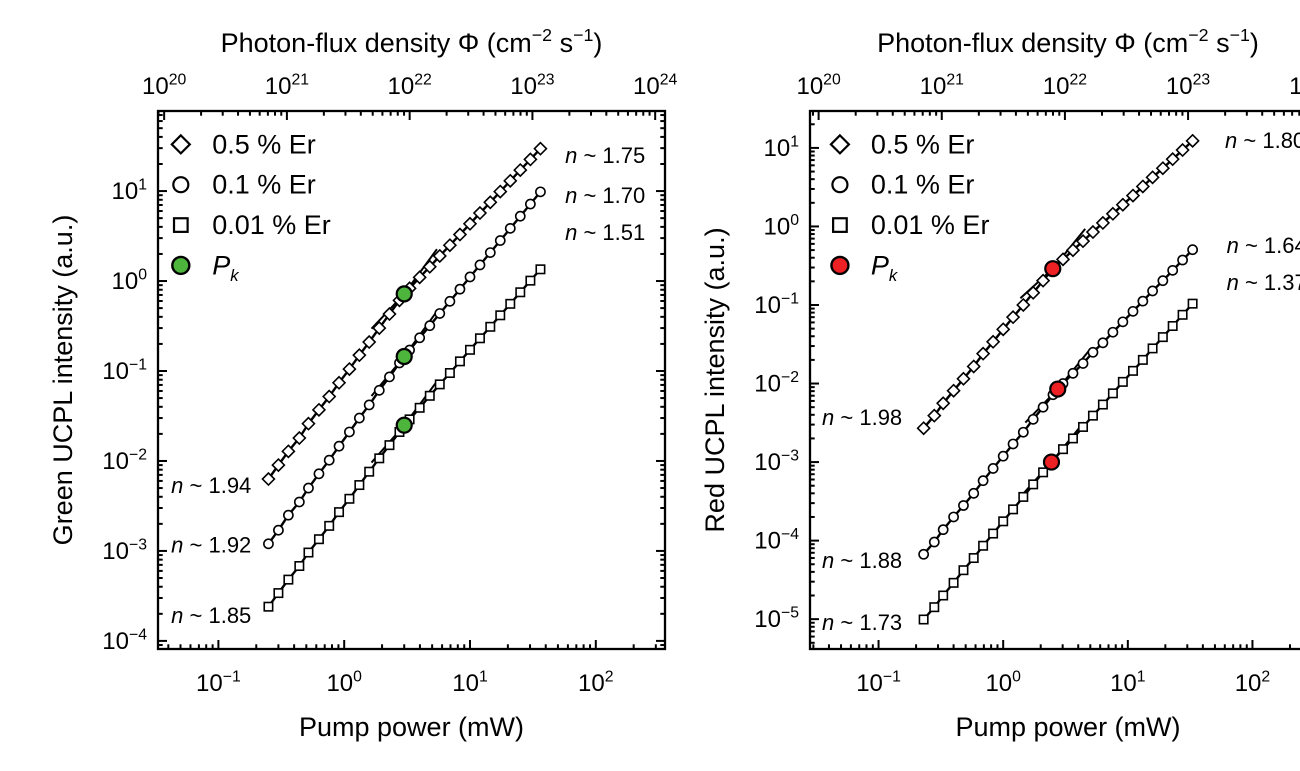 Image resolution: width=1300 pixels, height=771 pixels. I want to click on legend-label: Pk, so click(885, 267).